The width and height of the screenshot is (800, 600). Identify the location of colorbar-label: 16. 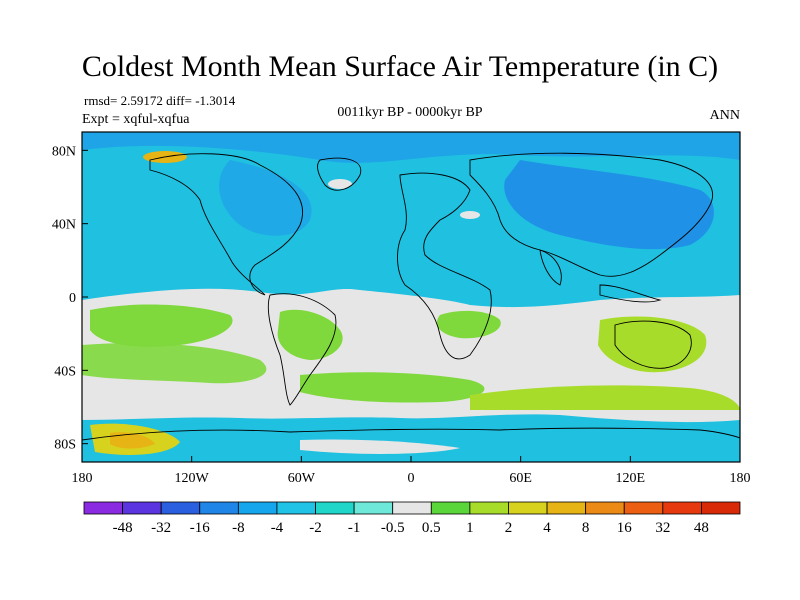
(624, 528).